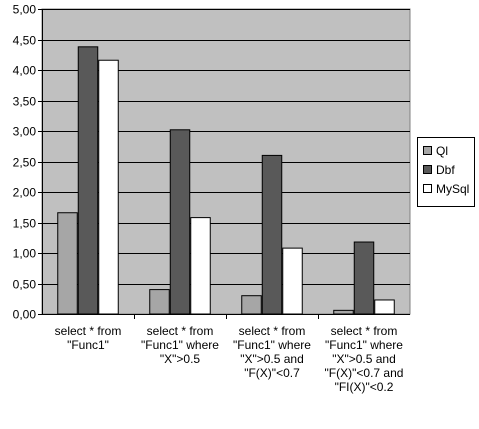 The image size is (479, 429). What do you see at coordinates (88, 338) in the screenshot?
I see `x-tick-label: select * from "Func1"` at bounding box center [88, 338].